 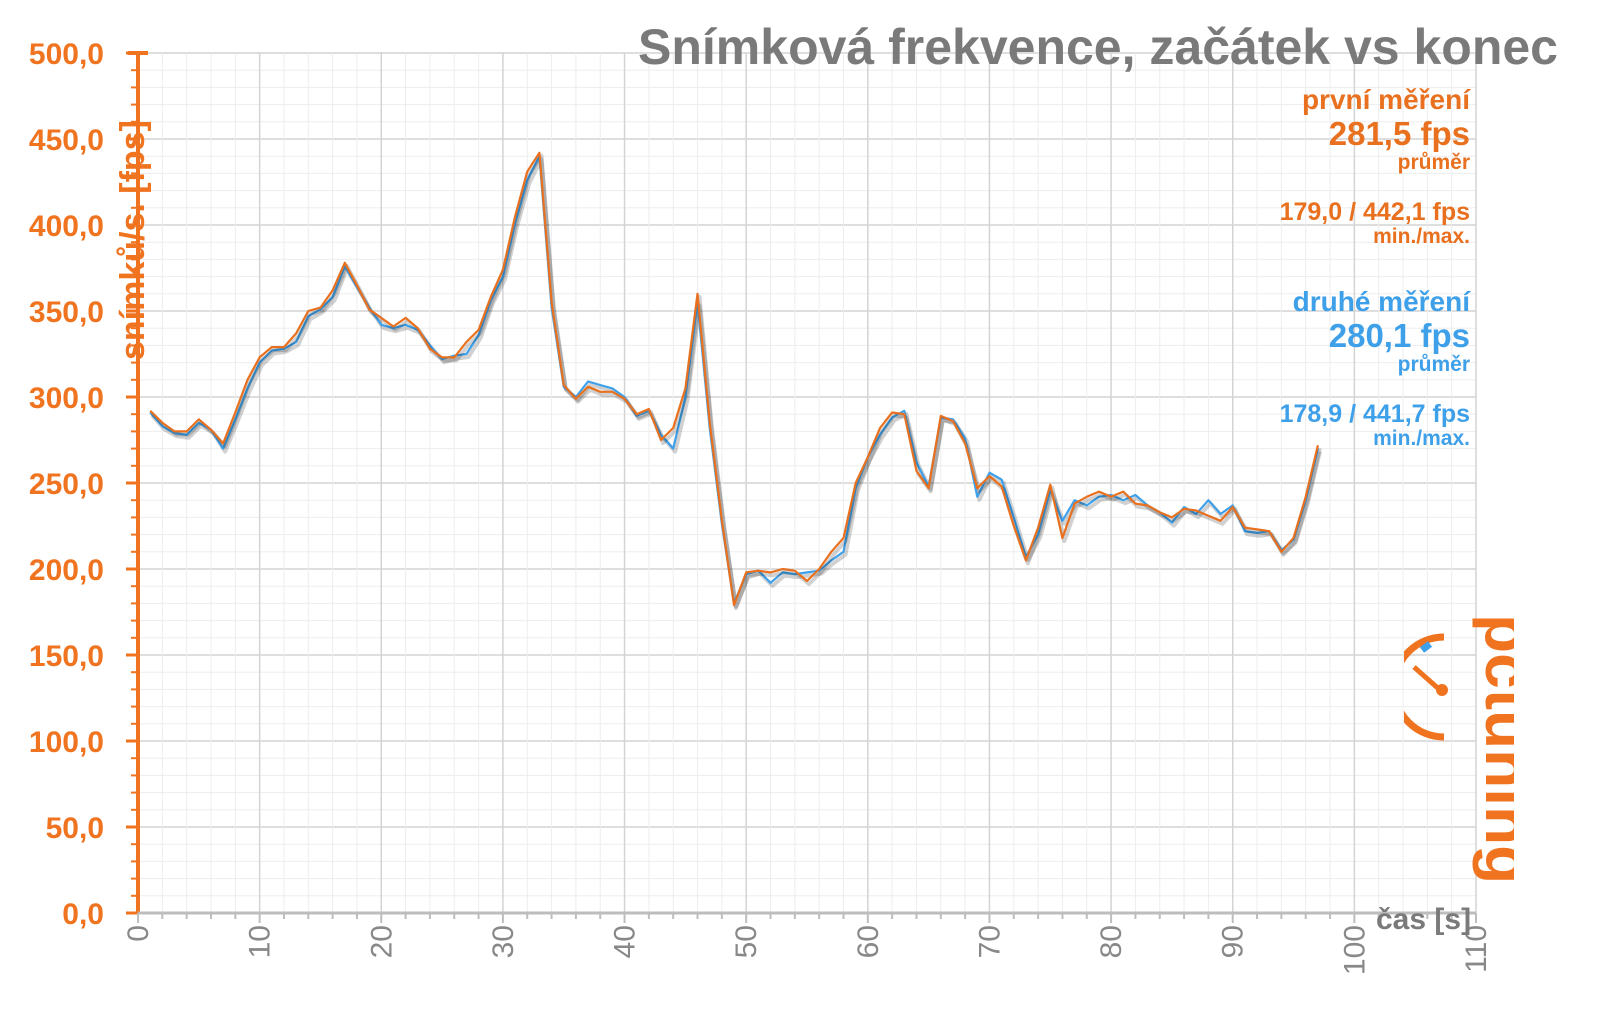 What do you see at coordinates (503, 941) in the screenshot?
I see `x-tick-label: 30` at bounding box center [503, 941].